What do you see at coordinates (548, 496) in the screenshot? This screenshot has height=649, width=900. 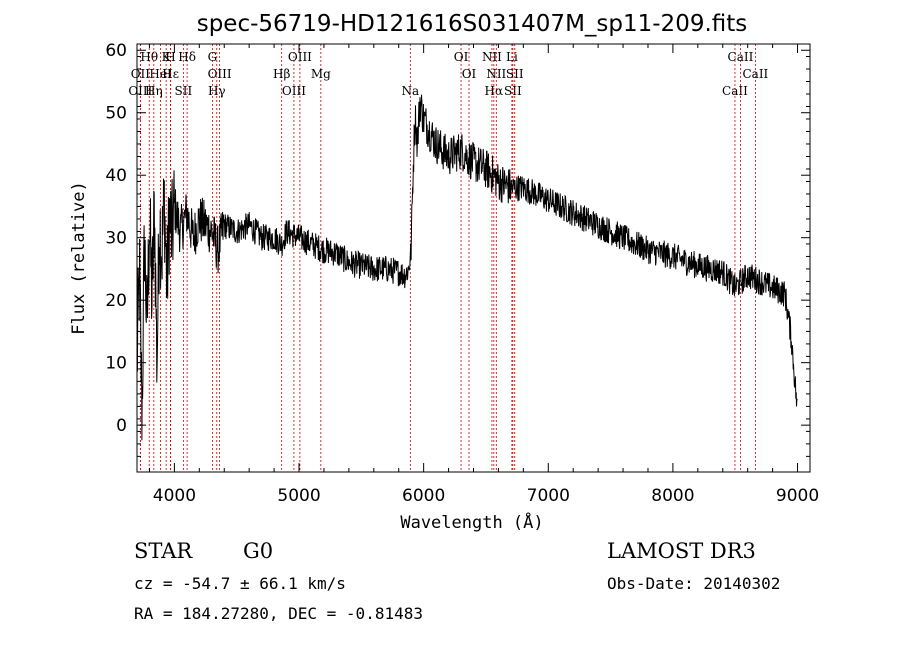 I see `x-tick-label: 7000` at bounding box center [548, 496].